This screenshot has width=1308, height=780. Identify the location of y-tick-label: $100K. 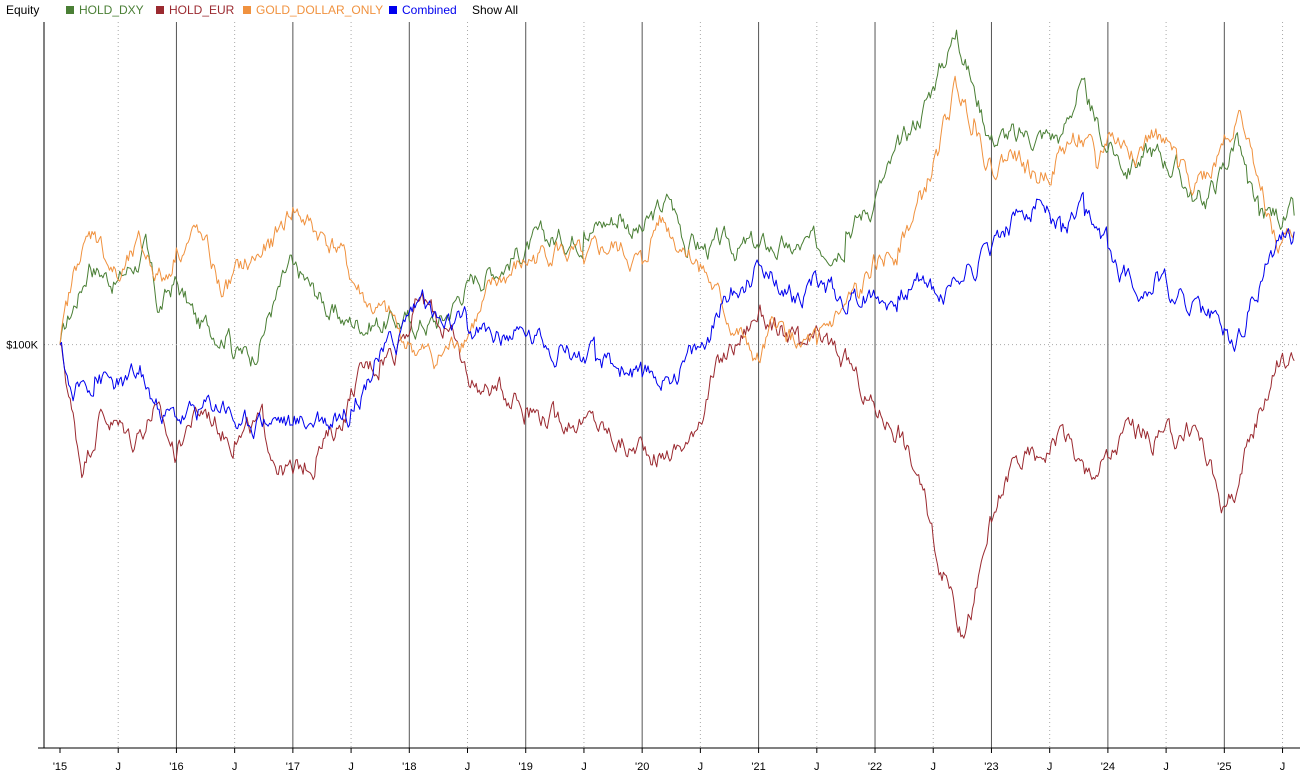
(22, 346).